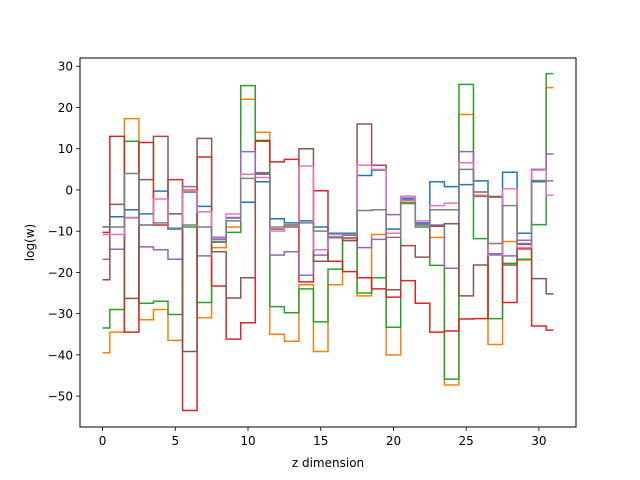 The width and height of the screenshot is (640, 480). Describe the element at coordinates (65, 108) in the screenshot. I see `y-tick-label: 20` at that location.